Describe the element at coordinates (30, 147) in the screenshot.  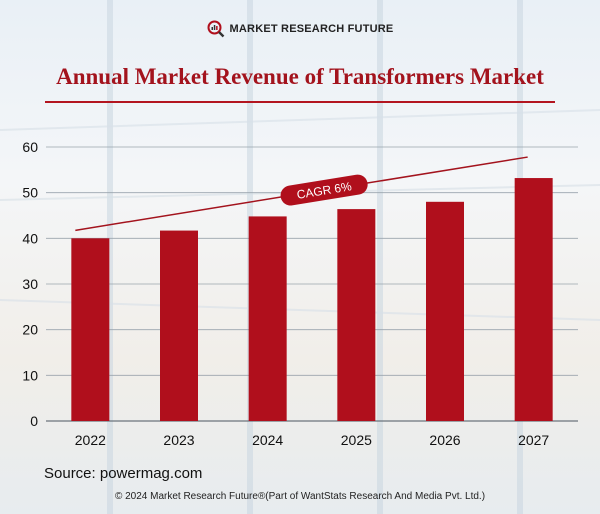
I see `y-tick-label: 60` at that location.